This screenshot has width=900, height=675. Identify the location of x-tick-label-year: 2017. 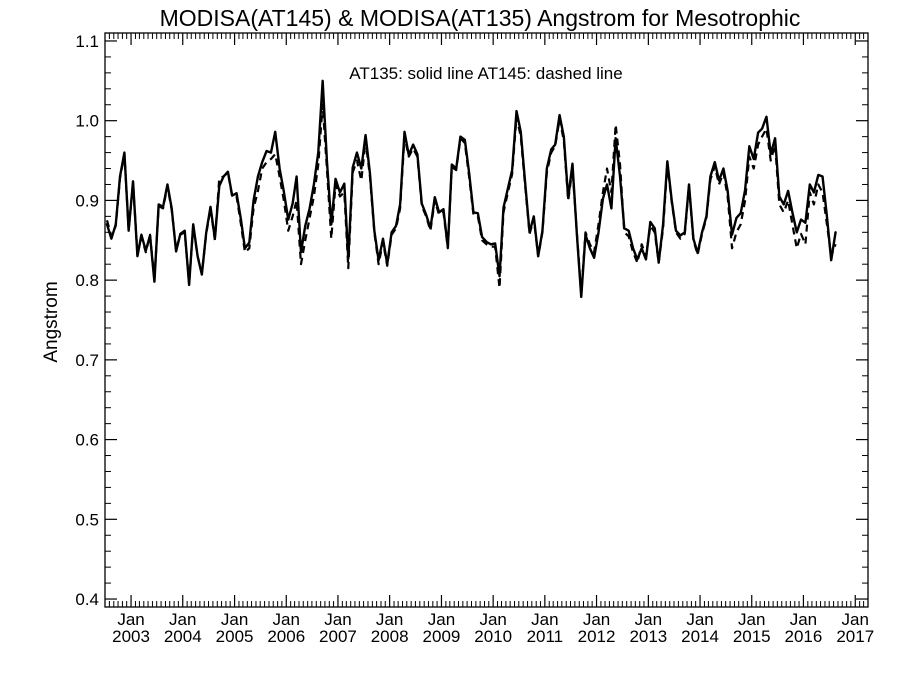
(855, 636).